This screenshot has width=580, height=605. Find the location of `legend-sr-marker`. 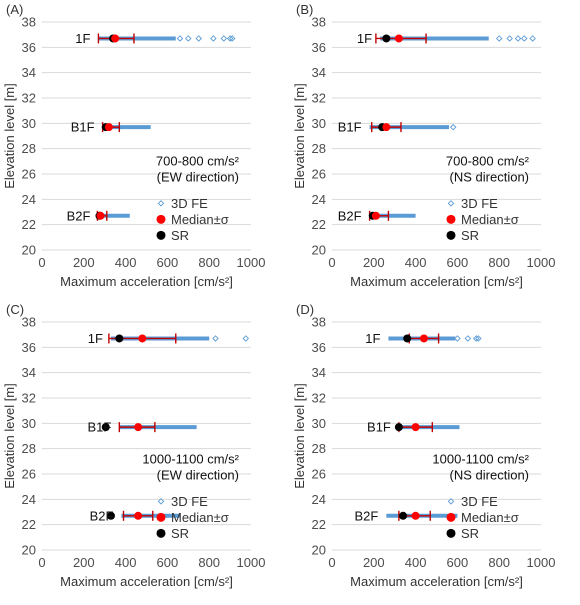

legend-sr-marker is located at coordinates (451, 533).